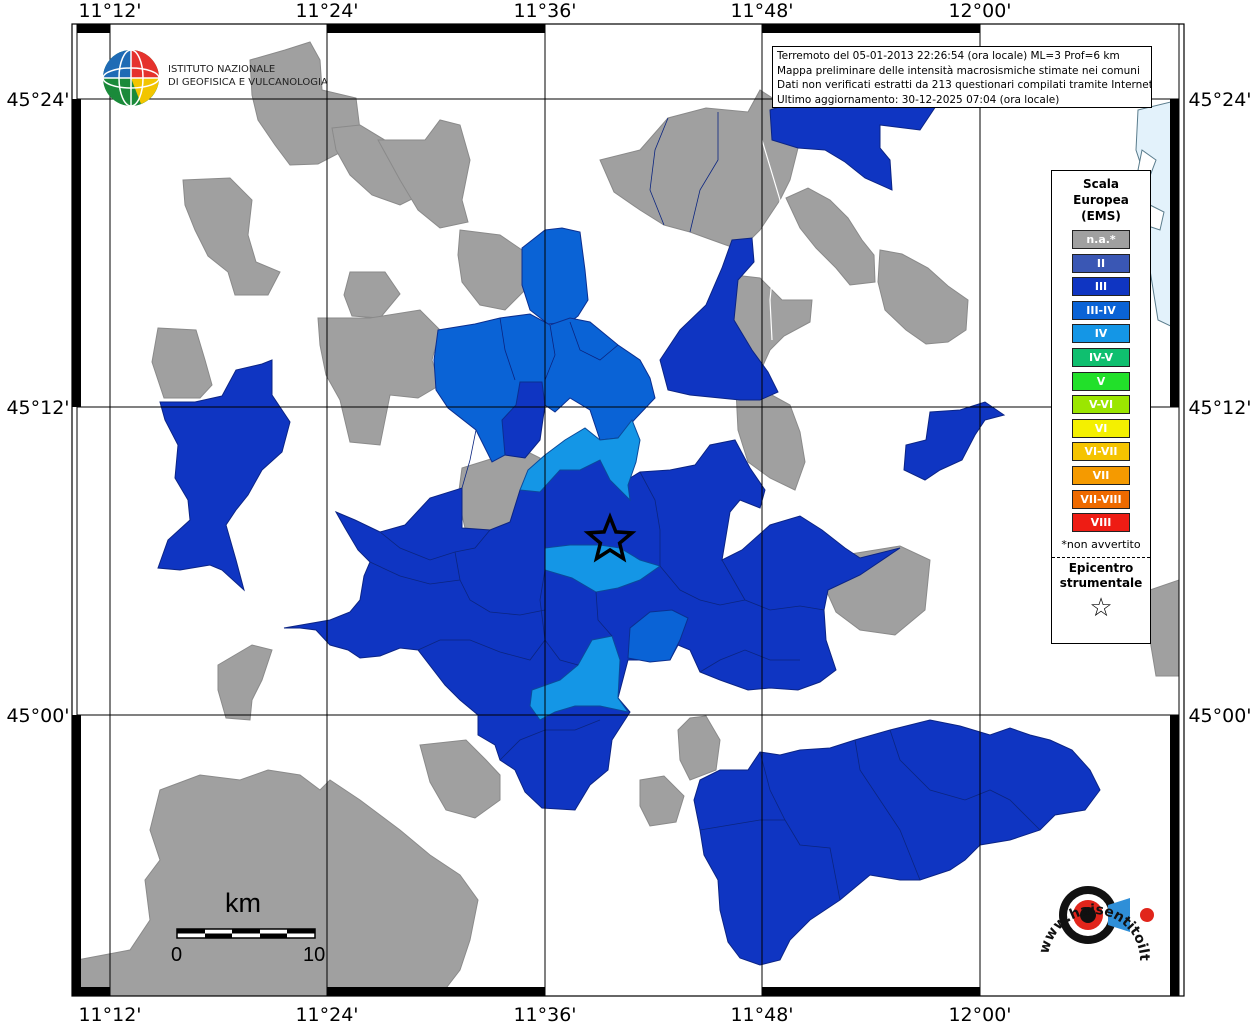 The image size is (1254, 1029). What do you see at coordinates (1101, 608) in the screenshot?
I see `star-icon: ☆` at bounding box center [1101, 608].